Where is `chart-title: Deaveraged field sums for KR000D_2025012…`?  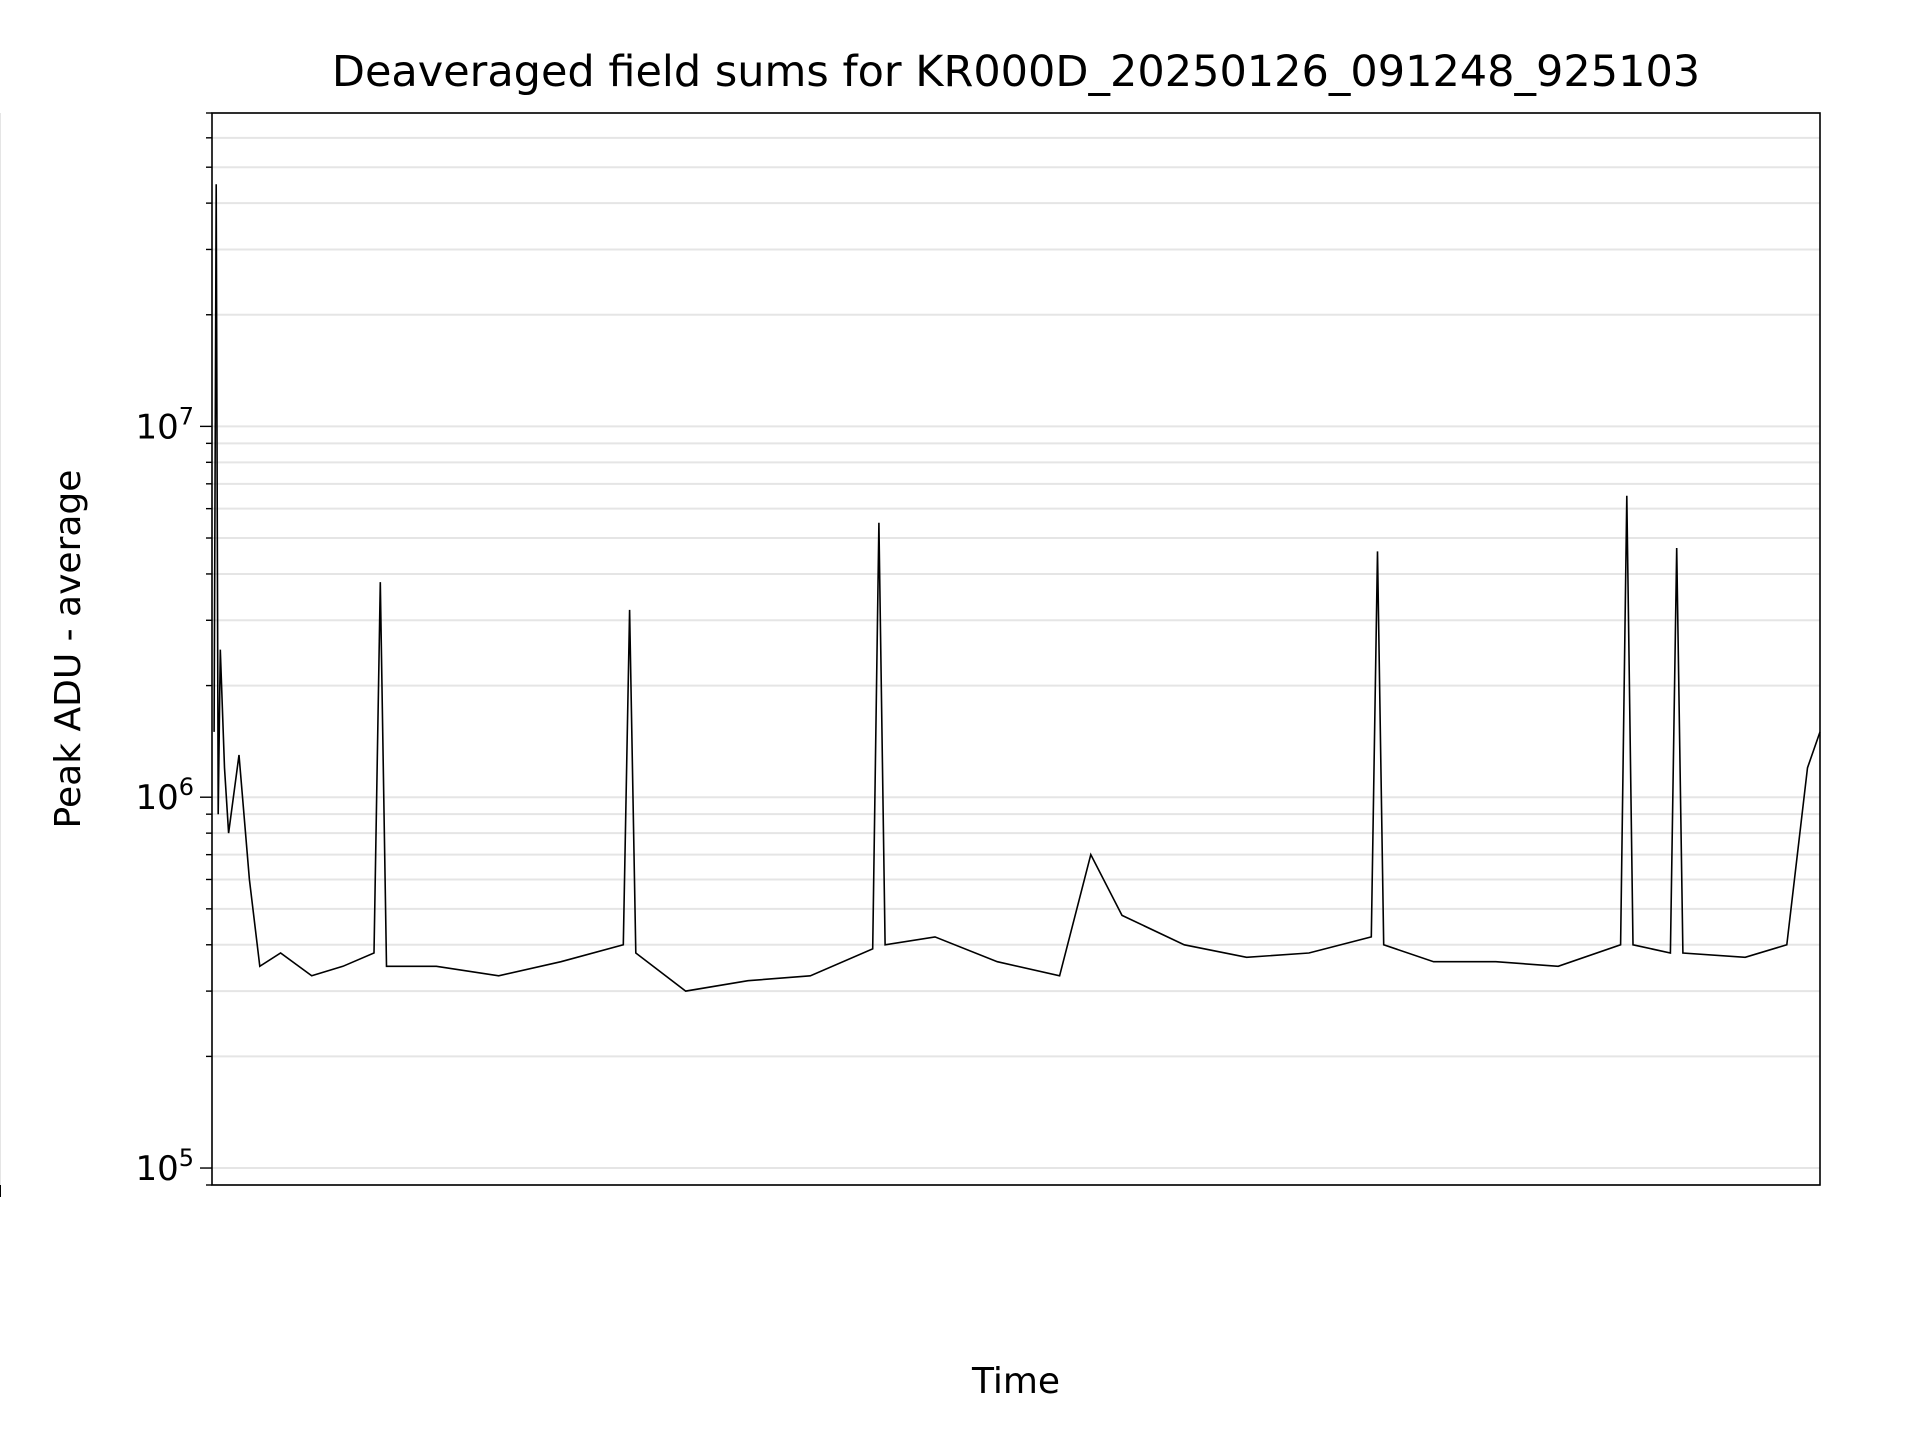
chart-title: Deaveraged field sums for KR000D_2025012… is located at coordinates (1016, 72).